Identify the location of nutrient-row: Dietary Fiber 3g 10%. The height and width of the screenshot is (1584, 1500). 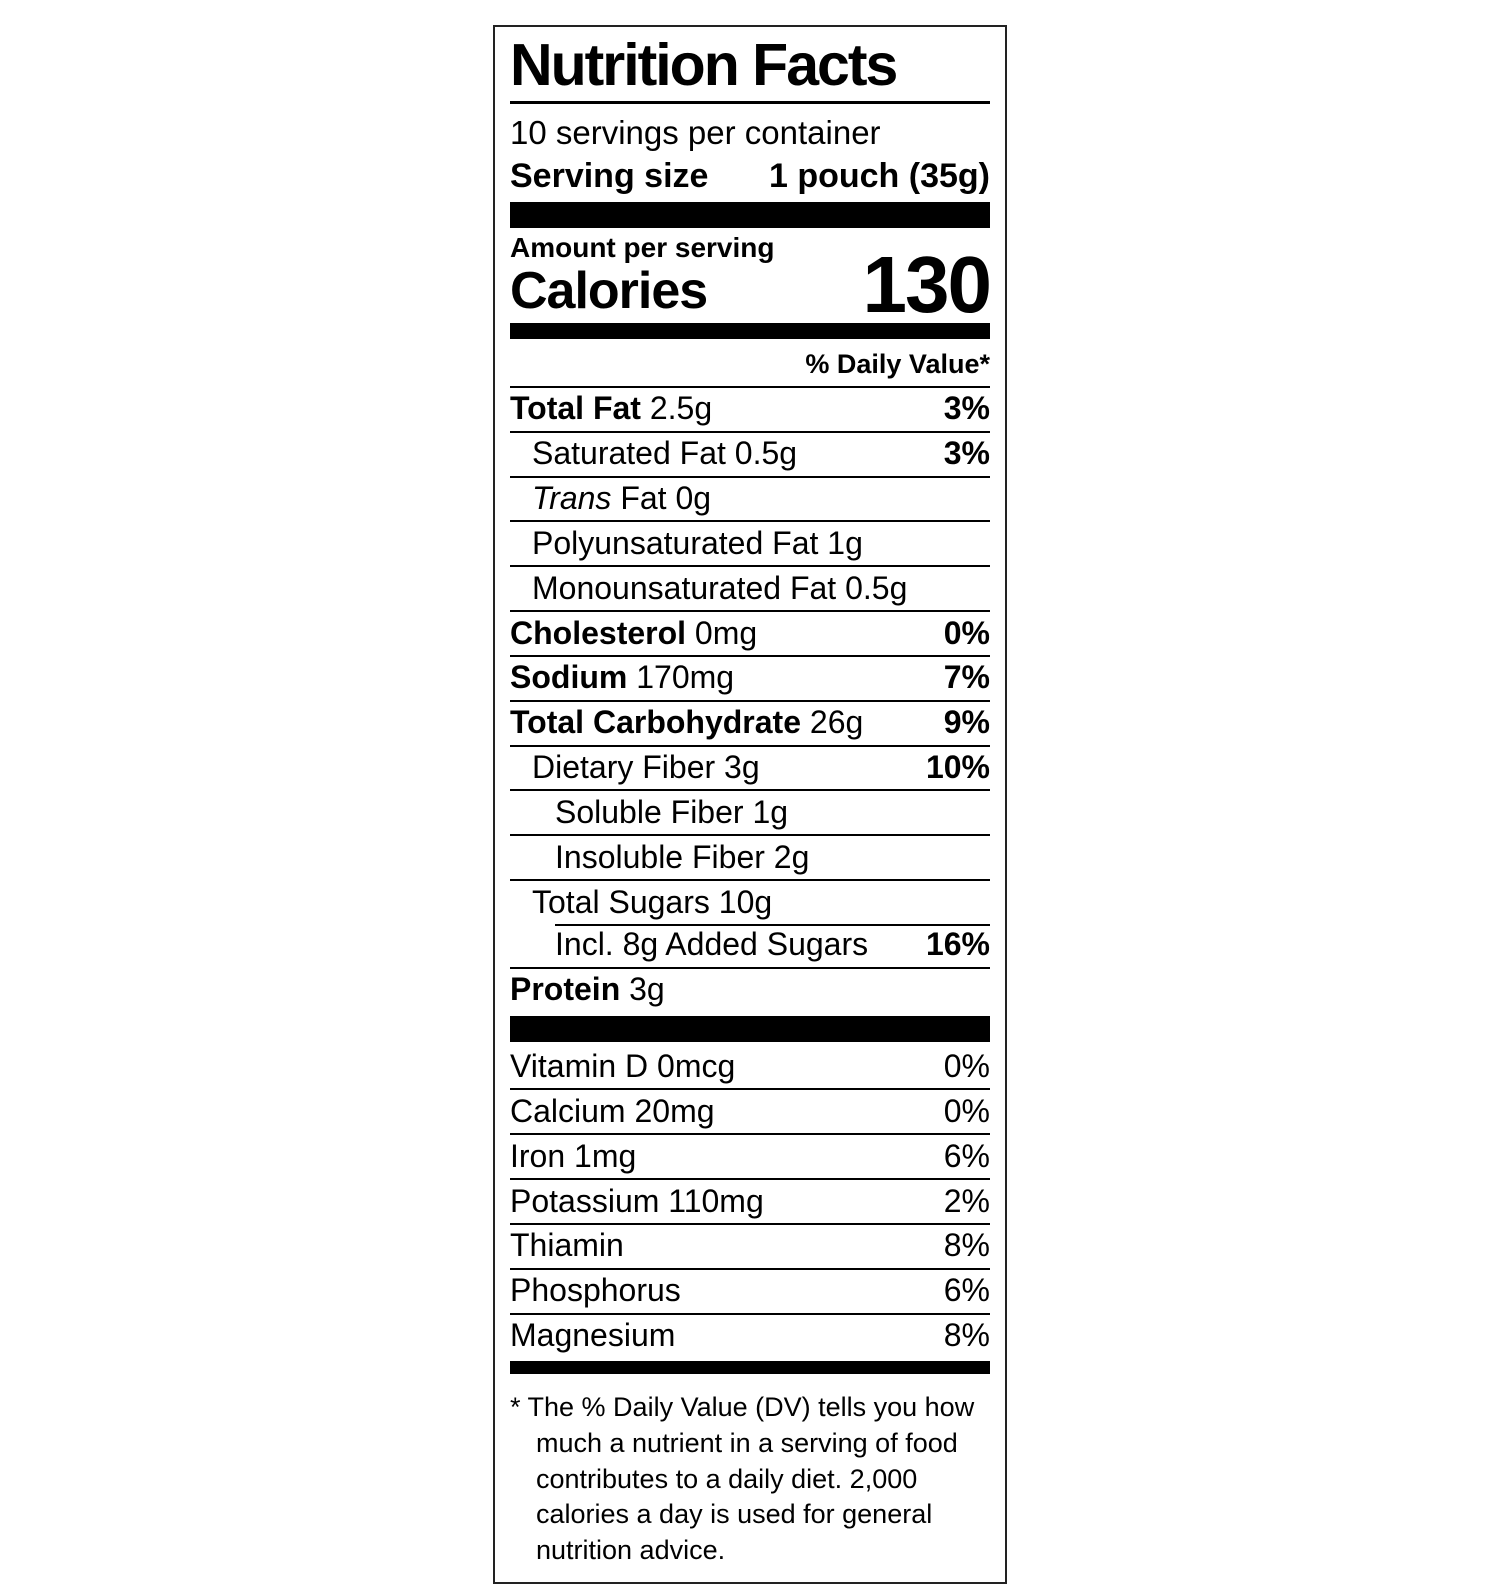
(750, 767).